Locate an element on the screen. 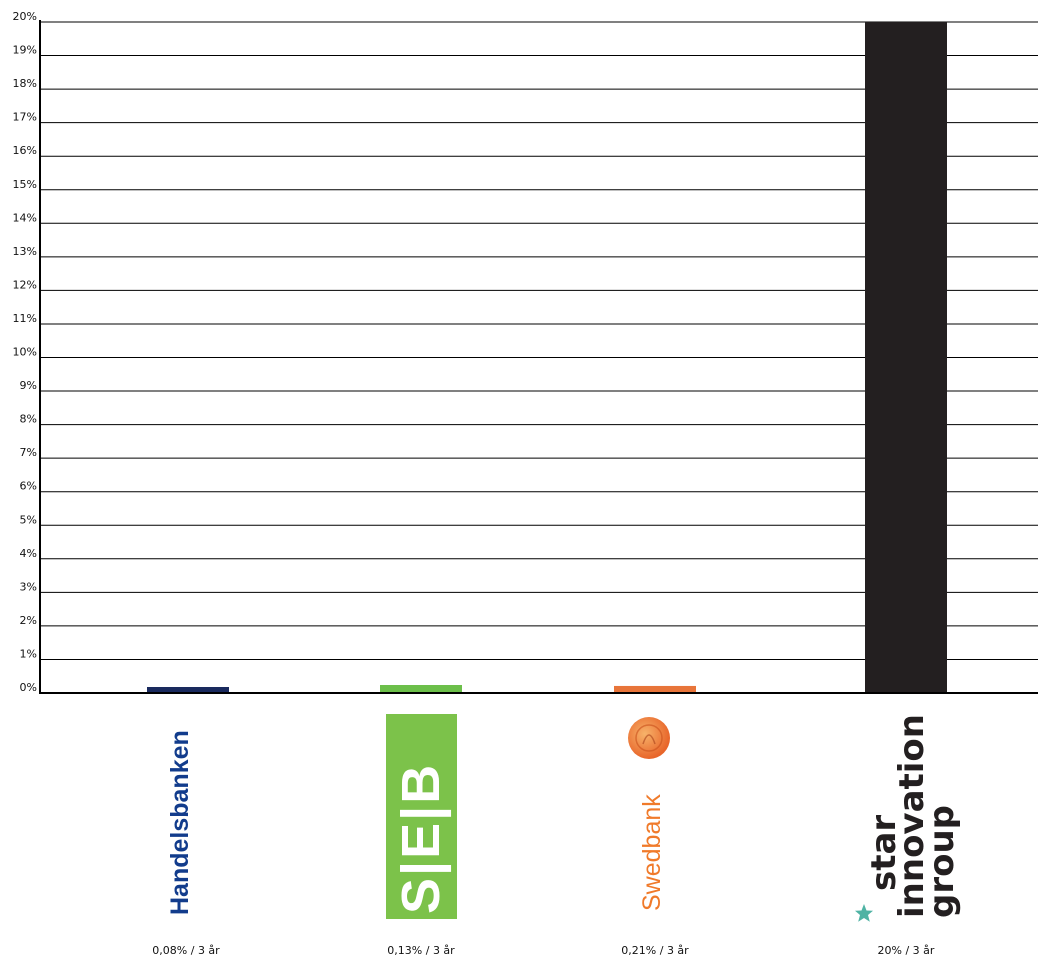  y-tick-label: 10% is located at coordinates (25, 352).